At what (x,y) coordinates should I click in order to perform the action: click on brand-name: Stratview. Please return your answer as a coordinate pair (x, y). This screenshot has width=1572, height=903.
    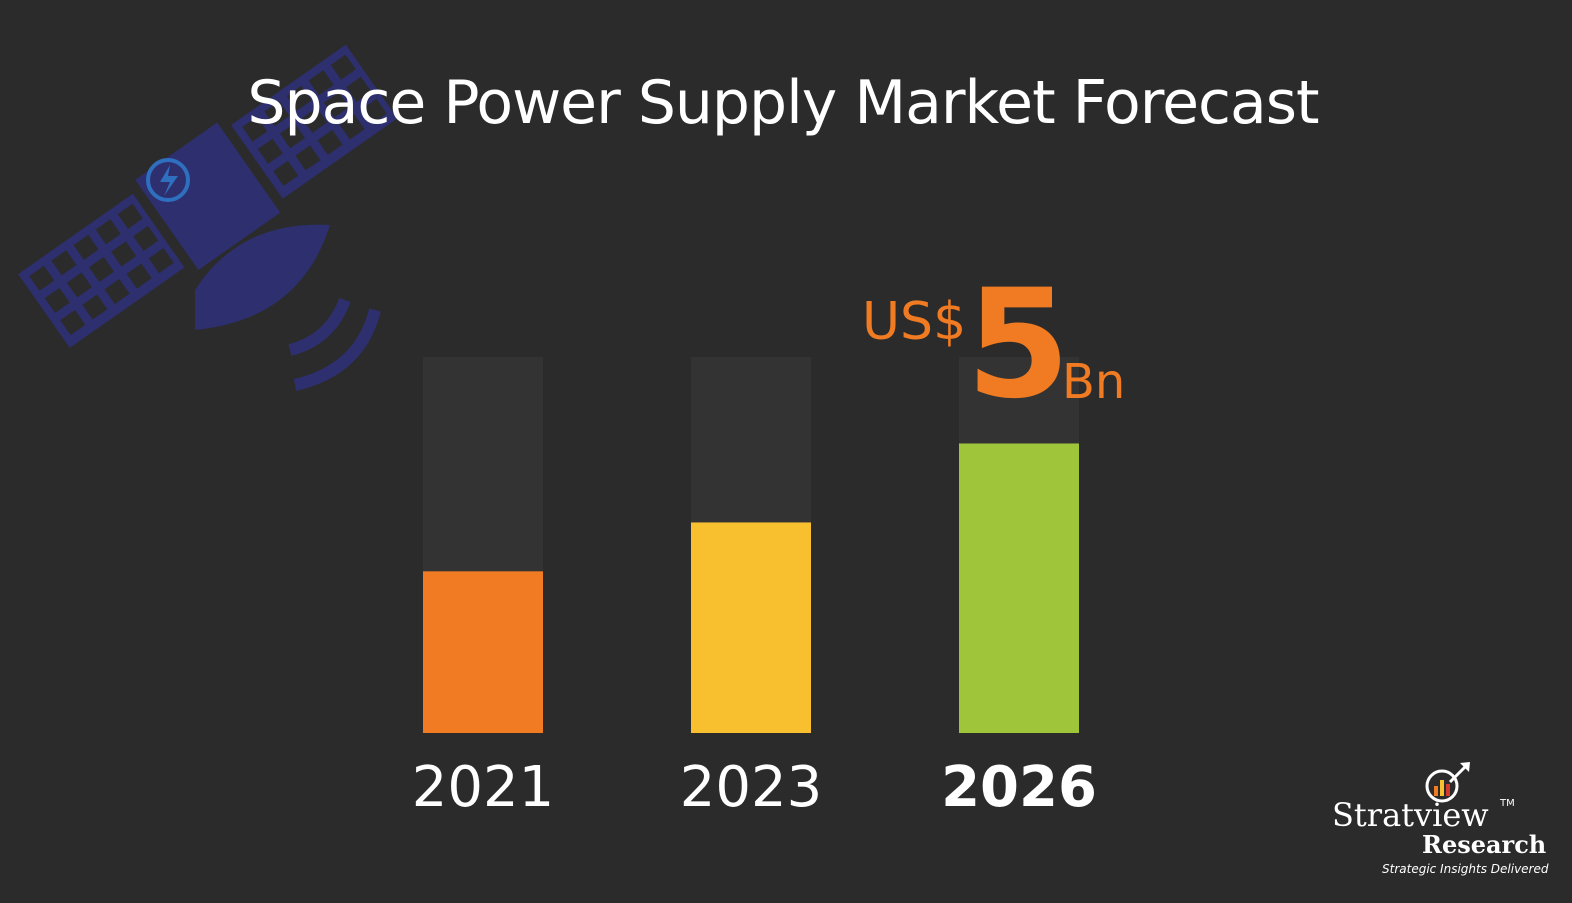
    Looking at the image, I should click on (1410, 815).